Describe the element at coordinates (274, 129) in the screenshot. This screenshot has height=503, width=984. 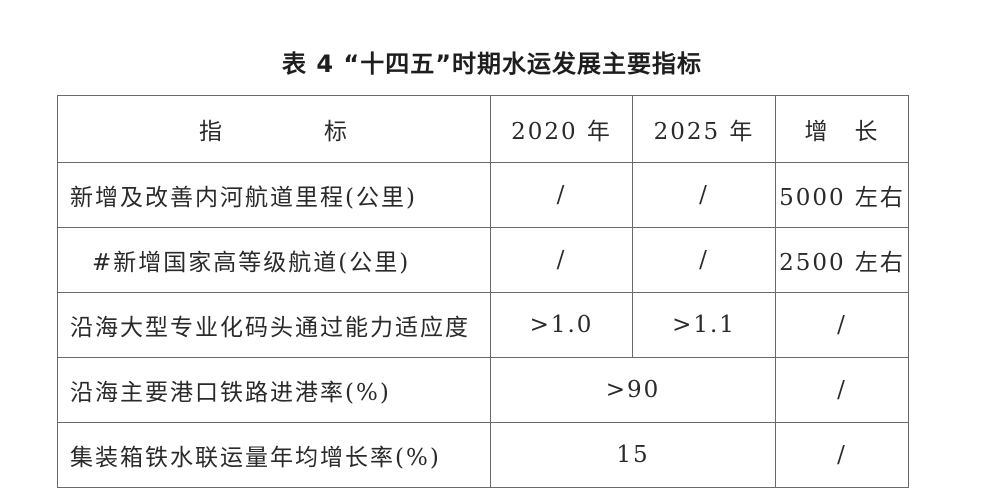
I see `header-indicator: 指 标` at that location.